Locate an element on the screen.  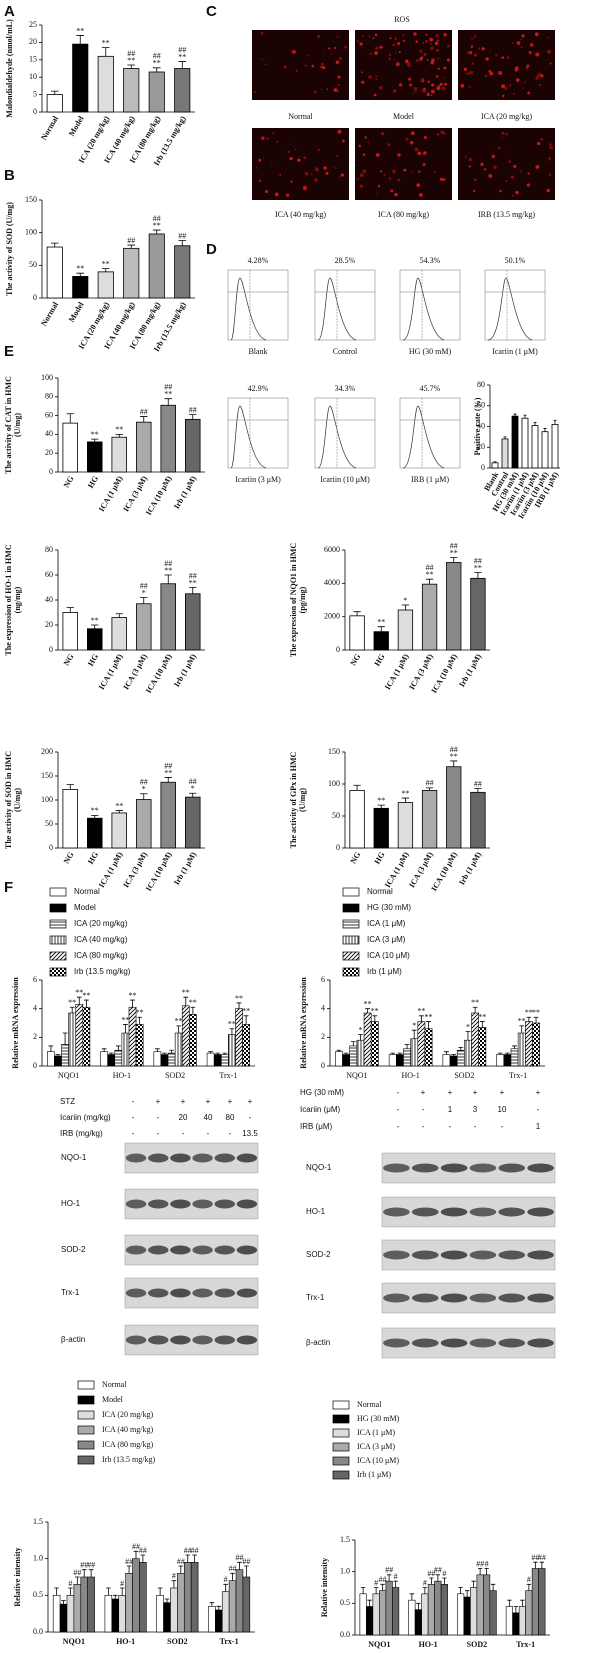
legend-swatch is located at coordinates (351, 908).